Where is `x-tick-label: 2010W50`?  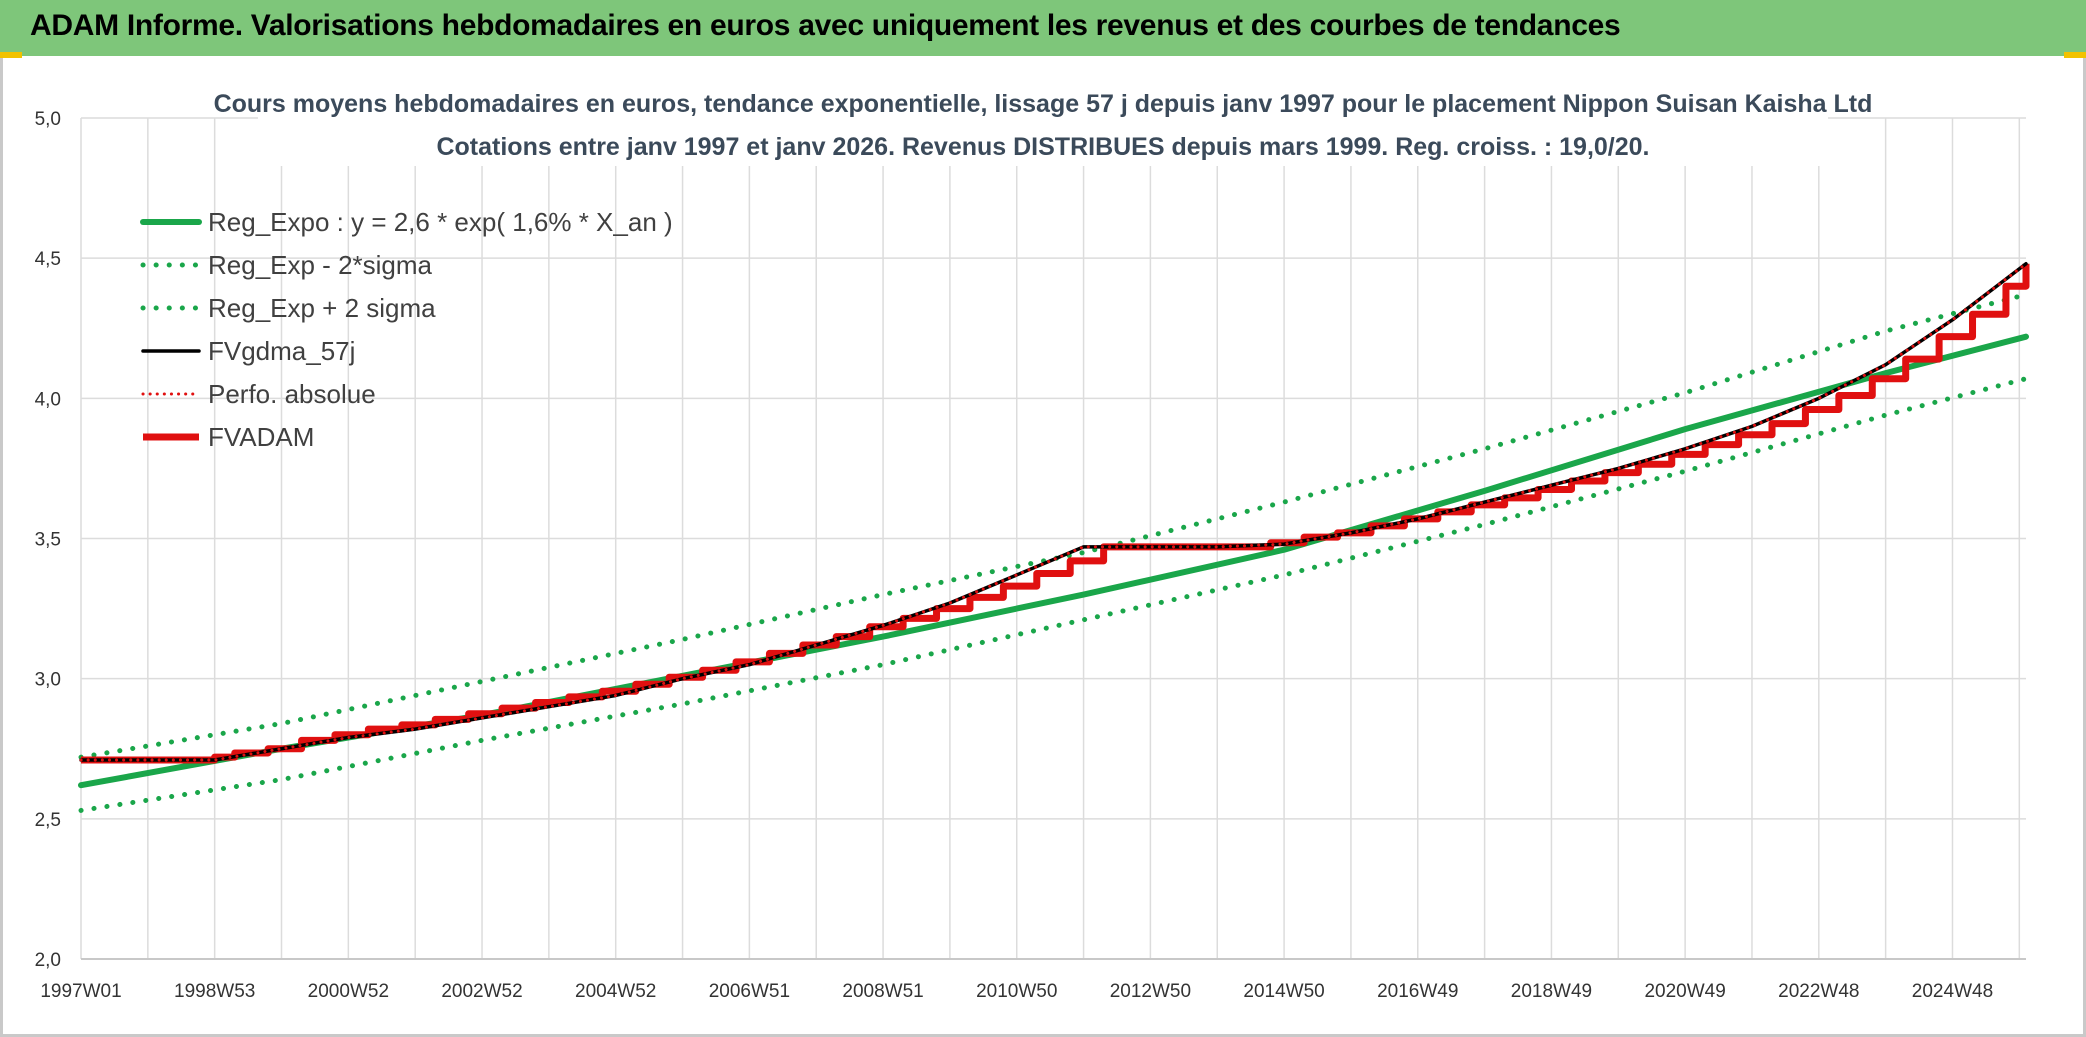 x-tick-label: 2010W50 is located at coordinates (1016, 991).